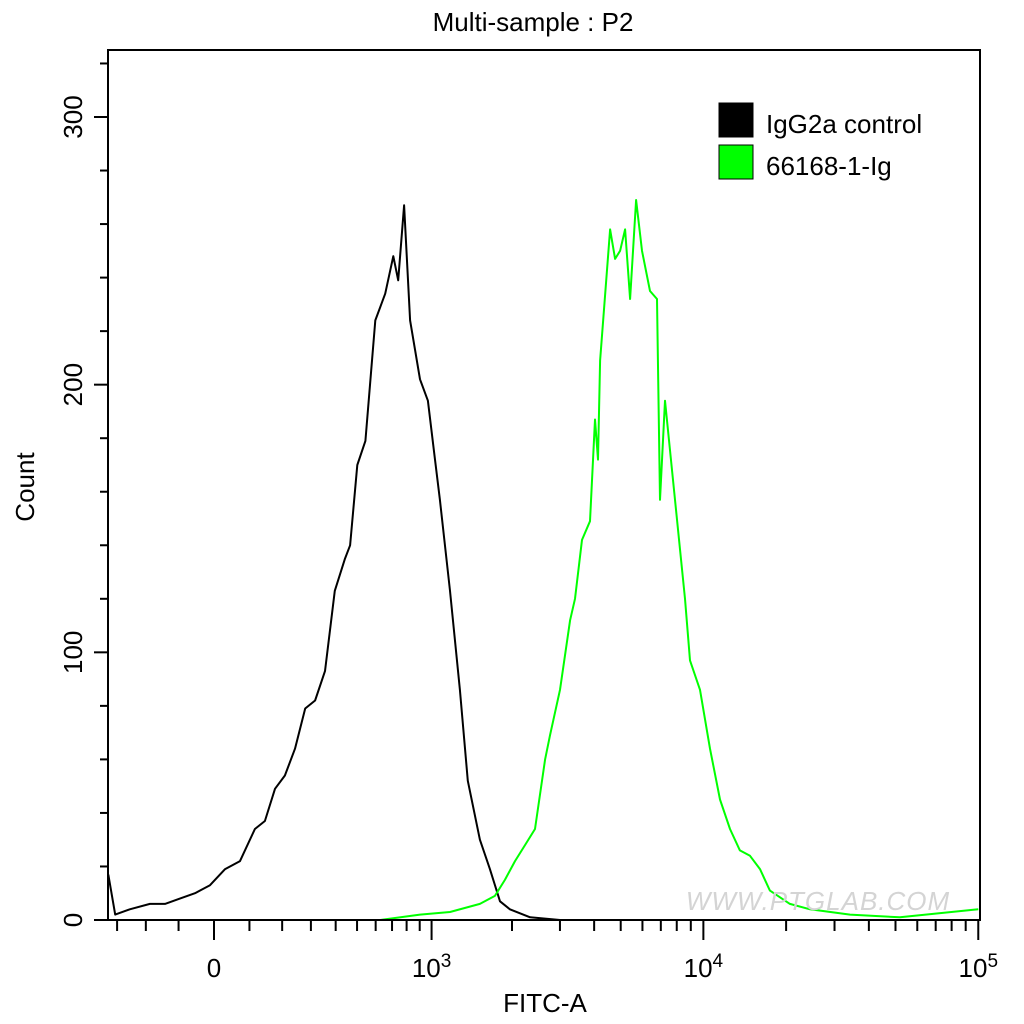 This screenshot has width=1024, height=1024. Describe the element at coordinates (73, 652) in the screenshot. I see `y-tick-label: 100` at that location.